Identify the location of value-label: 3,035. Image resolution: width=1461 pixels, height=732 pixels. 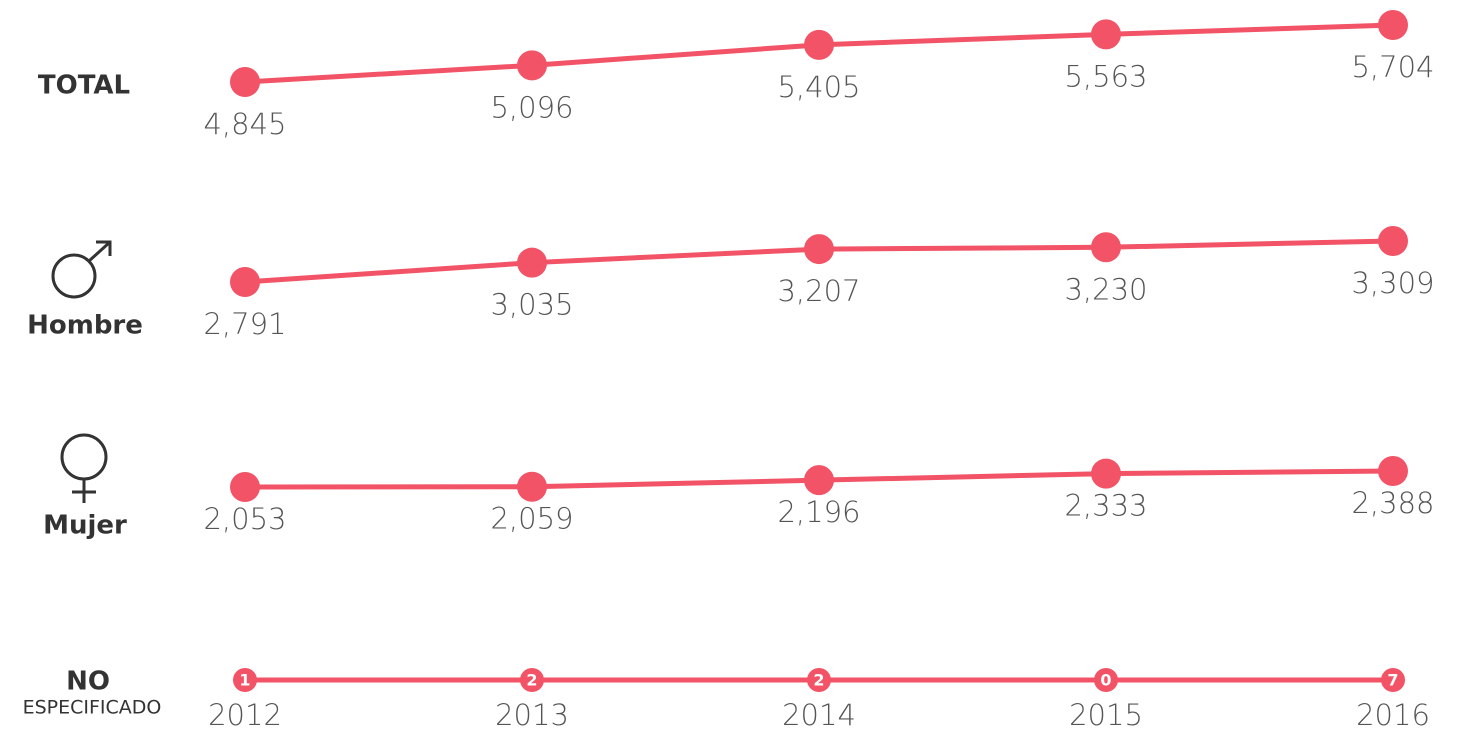
(531, 305).